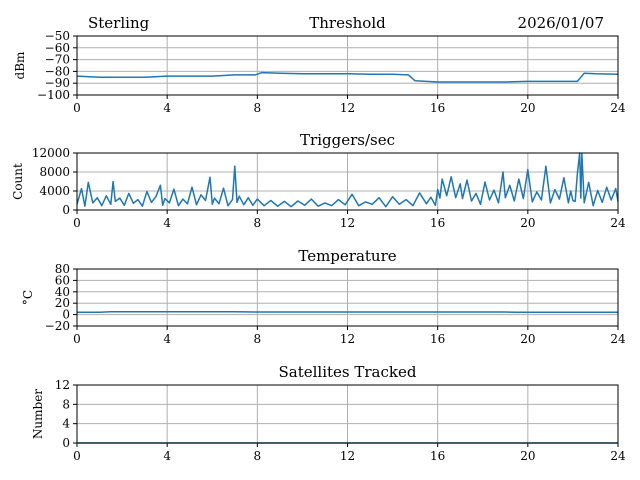 The image size is (640, 480). Describe the element at coordinates (347, 456) in the screenshot. I see `satellites-xtick-label: 12` at that location.